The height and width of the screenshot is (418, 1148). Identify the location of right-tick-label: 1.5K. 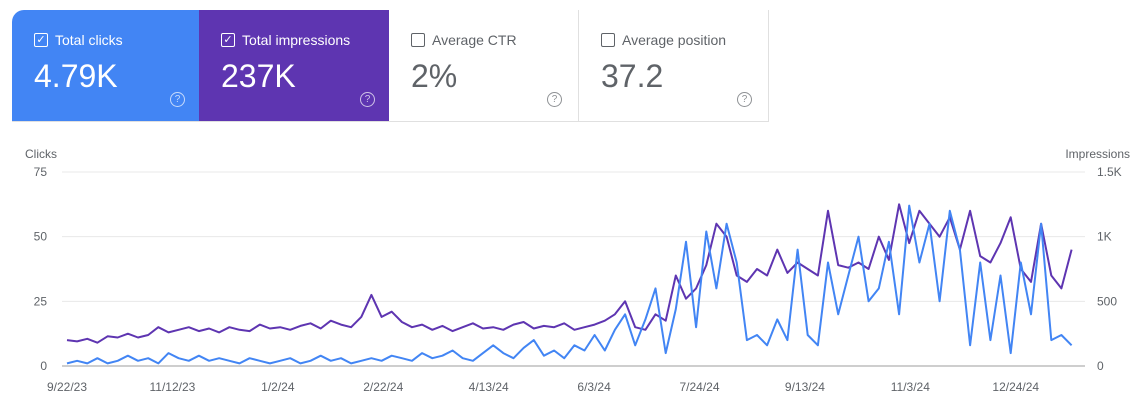
(1109, 172).